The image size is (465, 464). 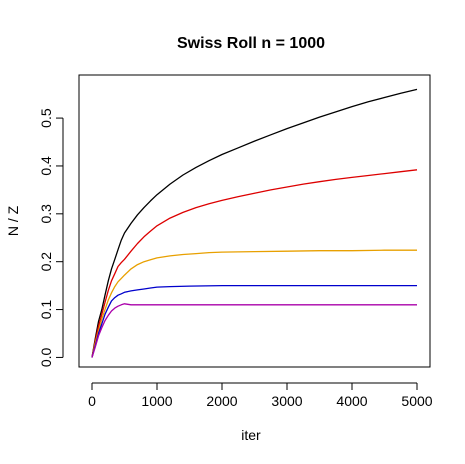 What do you see at coordinates (156, 401) in the screenshot?
I see `x-tick-label: 1000` at bounding box center [156, 401].